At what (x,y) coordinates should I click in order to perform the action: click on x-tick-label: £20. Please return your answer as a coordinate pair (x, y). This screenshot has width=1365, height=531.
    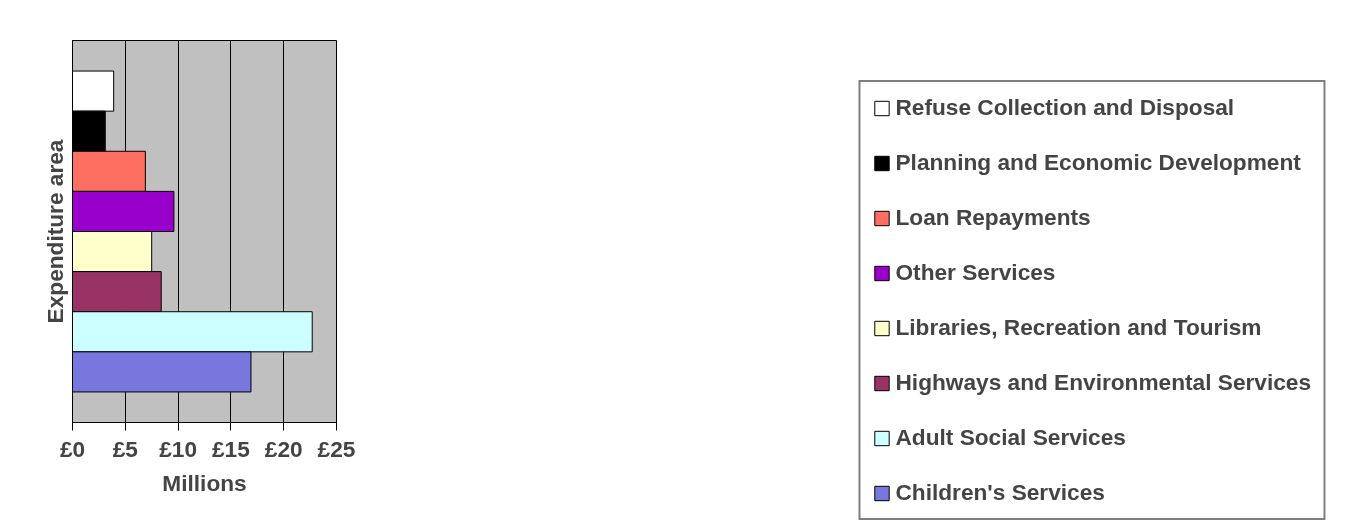
    Looking at the image, I should click on (283, 448).